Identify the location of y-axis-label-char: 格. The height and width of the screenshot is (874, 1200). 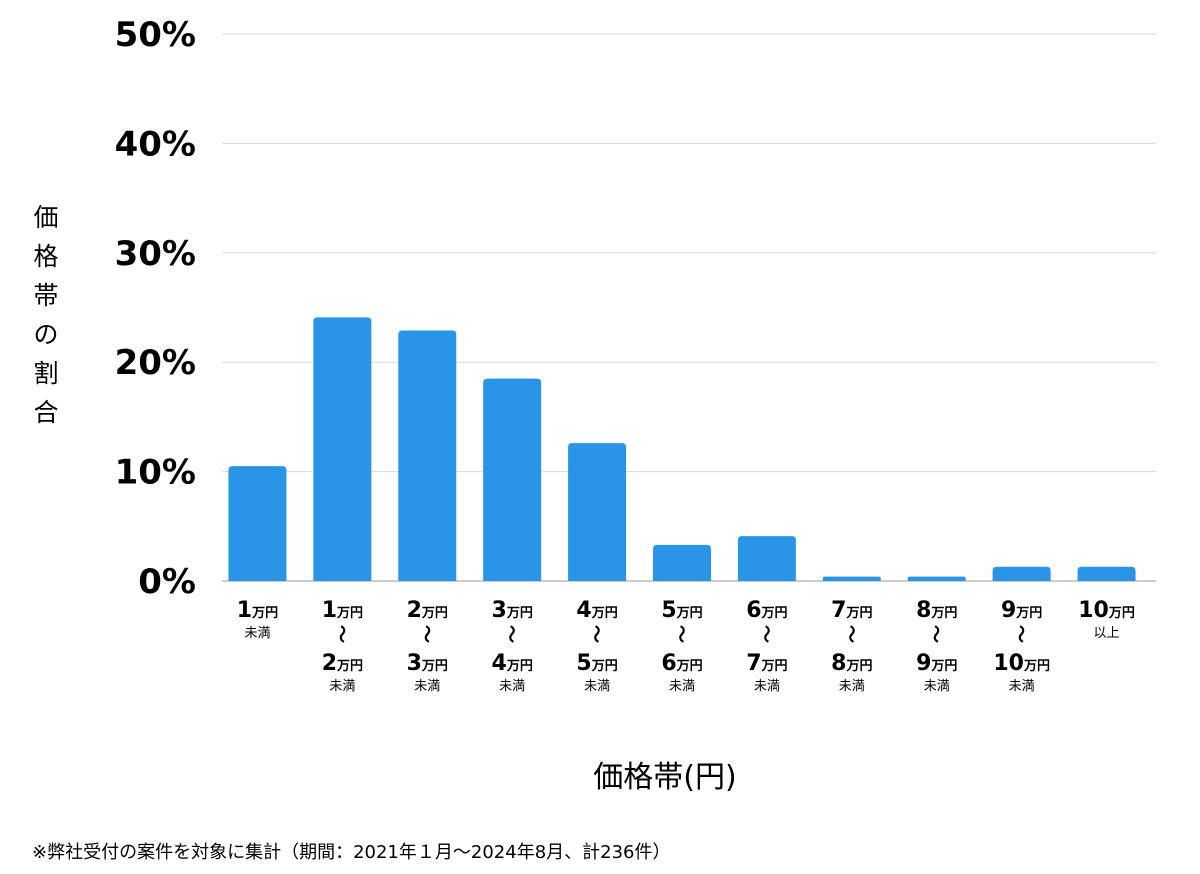
(46, 256).